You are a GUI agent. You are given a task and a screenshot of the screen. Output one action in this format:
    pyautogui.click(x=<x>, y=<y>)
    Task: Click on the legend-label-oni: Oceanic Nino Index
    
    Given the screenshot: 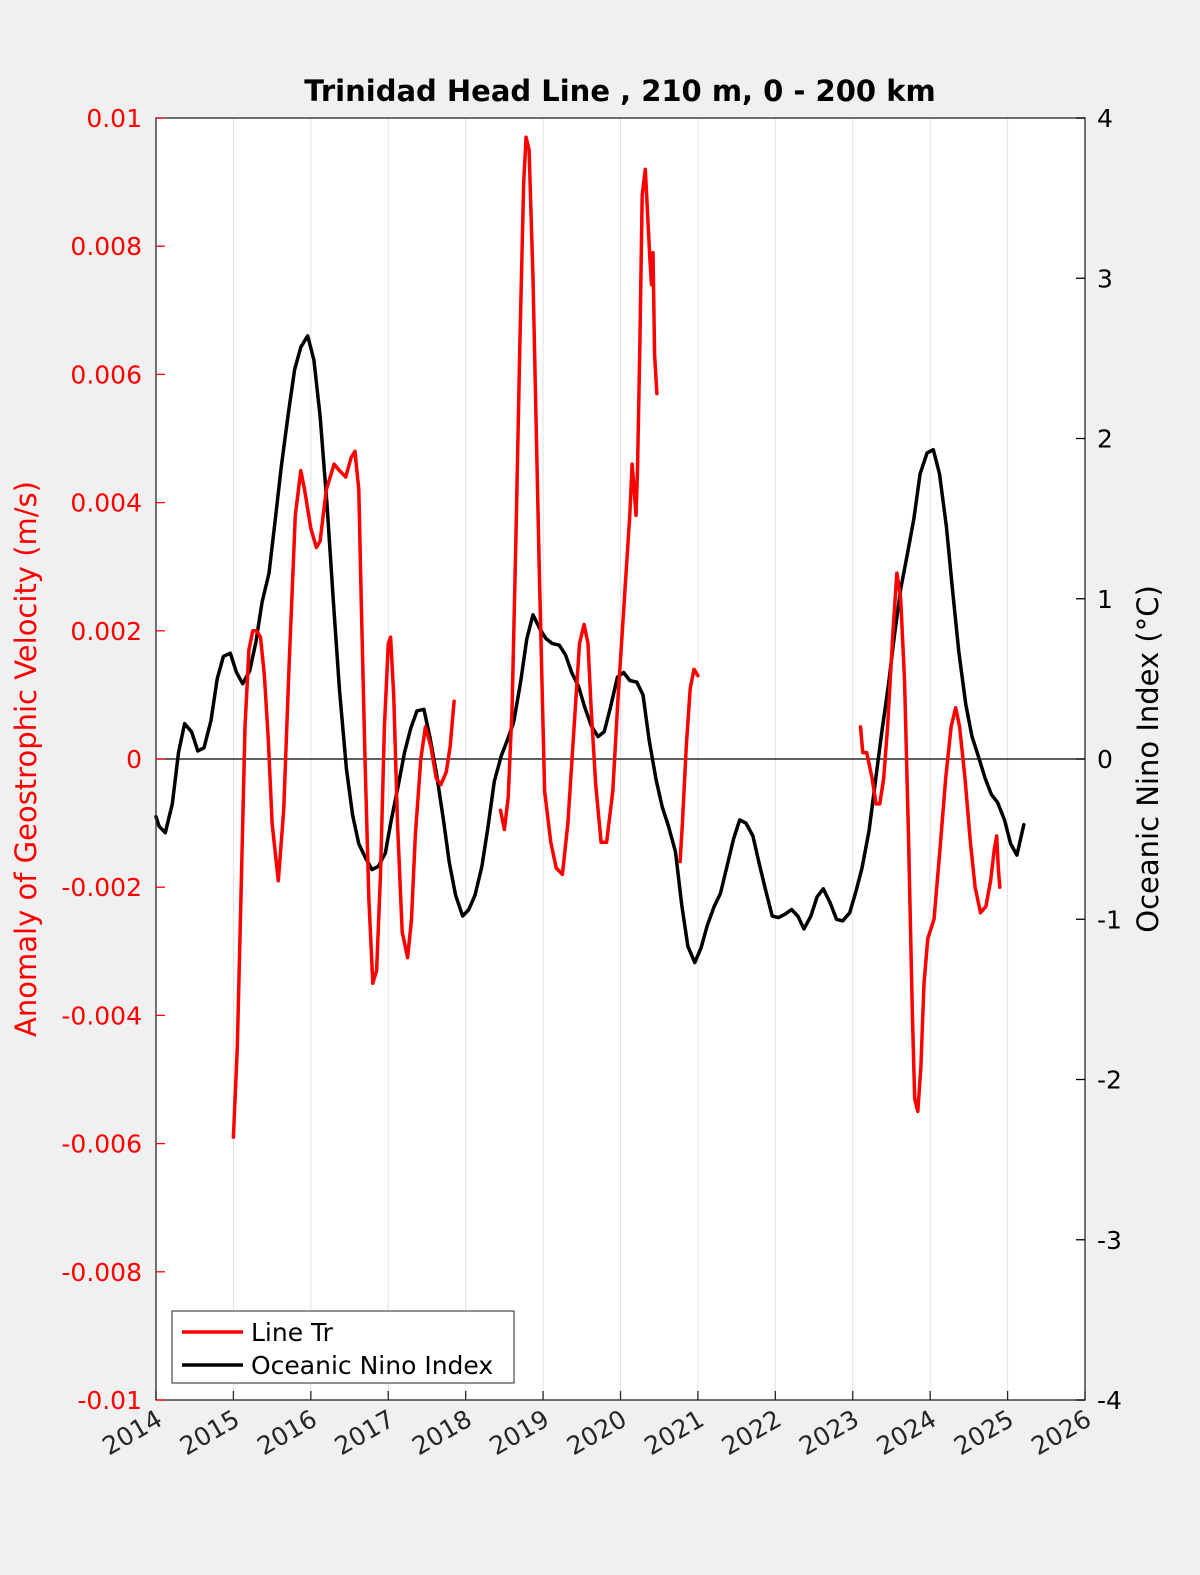 What is the action you would take?
    pyautogui.click(x=372, y=1365)
    